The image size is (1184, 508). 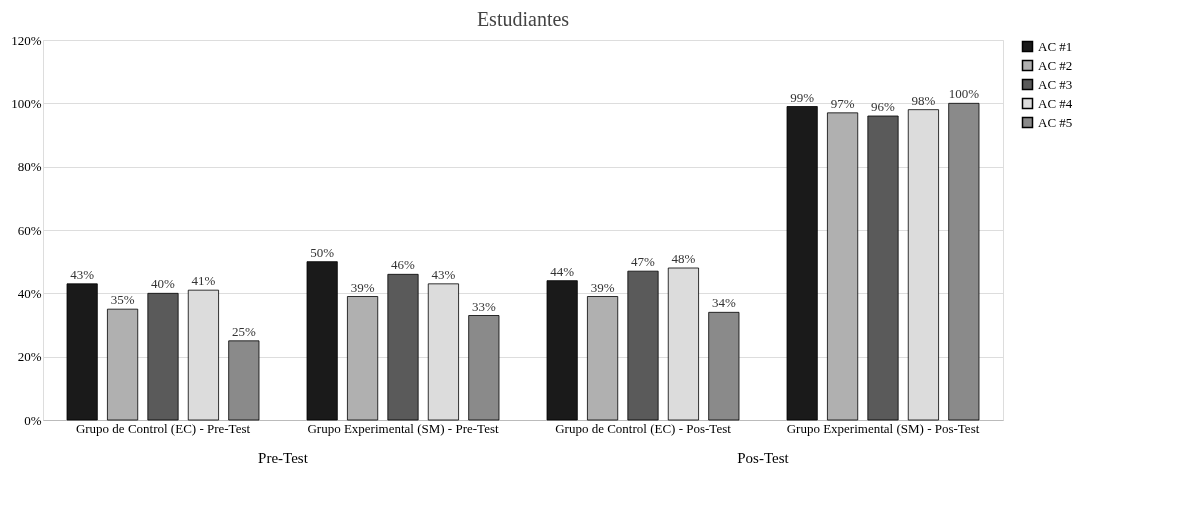 I want to click on chart-title: Estudiantes, so click(x=523, y=19).